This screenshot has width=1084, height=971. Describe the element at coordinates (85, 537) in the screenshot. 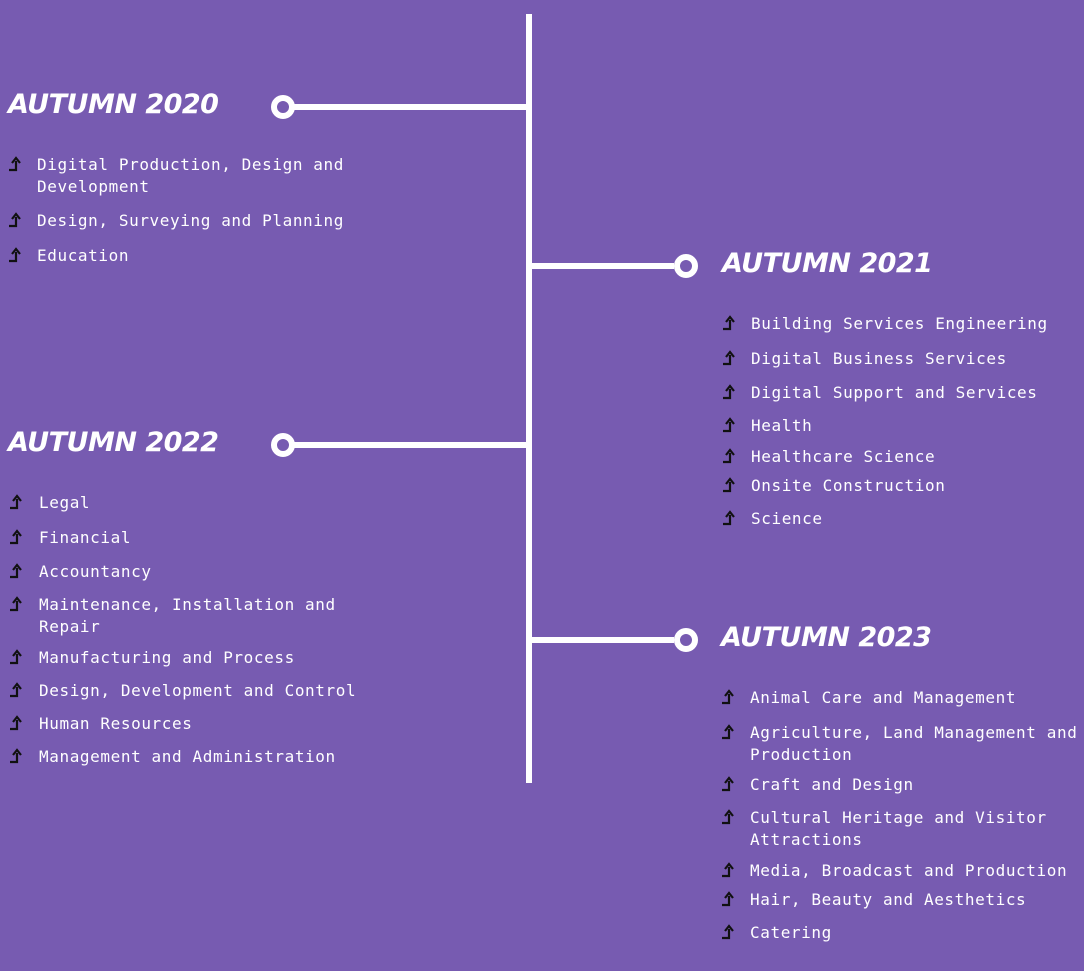

I see `item-label: Financial` at that location.